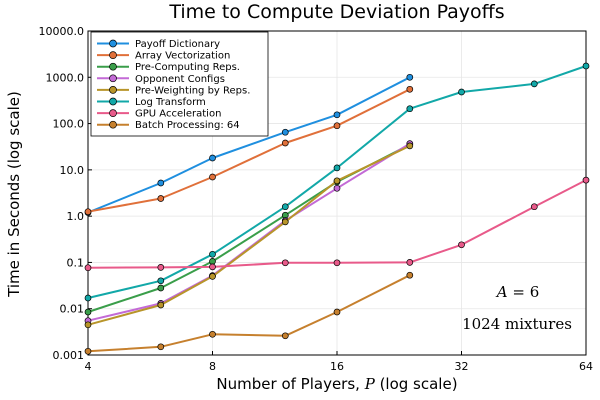 Image resolution: width=600 pixels, height=400 pixels. What do you see at coordinates (14, 194) in the screenshot?
I see `y-axis-title: Time in Seconds (log scale)` at bounding box center [14, 194].